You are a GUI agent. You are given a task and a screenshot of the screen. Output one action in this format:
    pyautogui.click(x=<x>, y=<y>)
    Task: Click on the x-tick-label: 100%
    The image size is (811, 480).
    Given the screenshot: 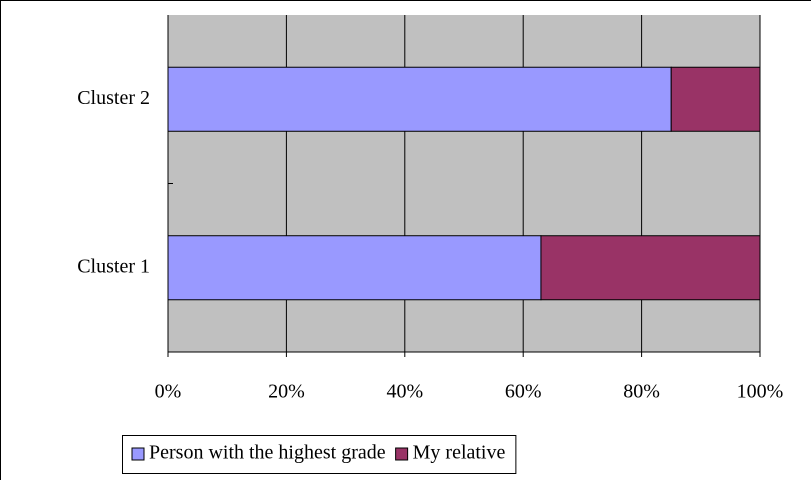 What is the action you would take?
    pyautogui.click(x=760, y=392)
    